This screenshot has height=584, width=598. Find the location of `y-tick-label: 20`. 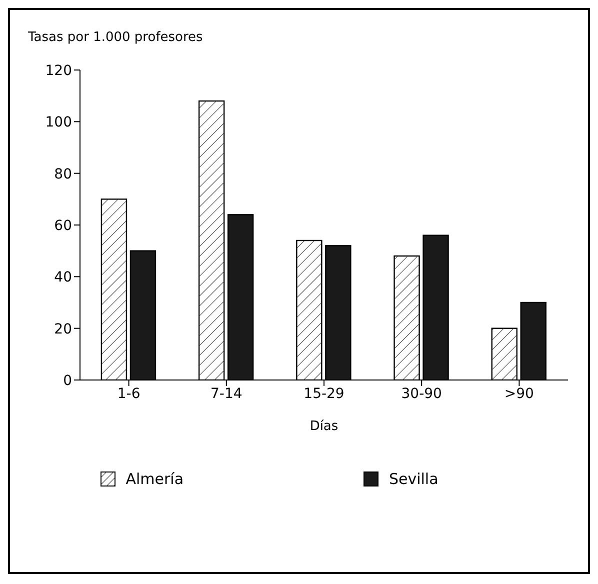

y-tick-label: 20 is located at coordinates (63, 329).